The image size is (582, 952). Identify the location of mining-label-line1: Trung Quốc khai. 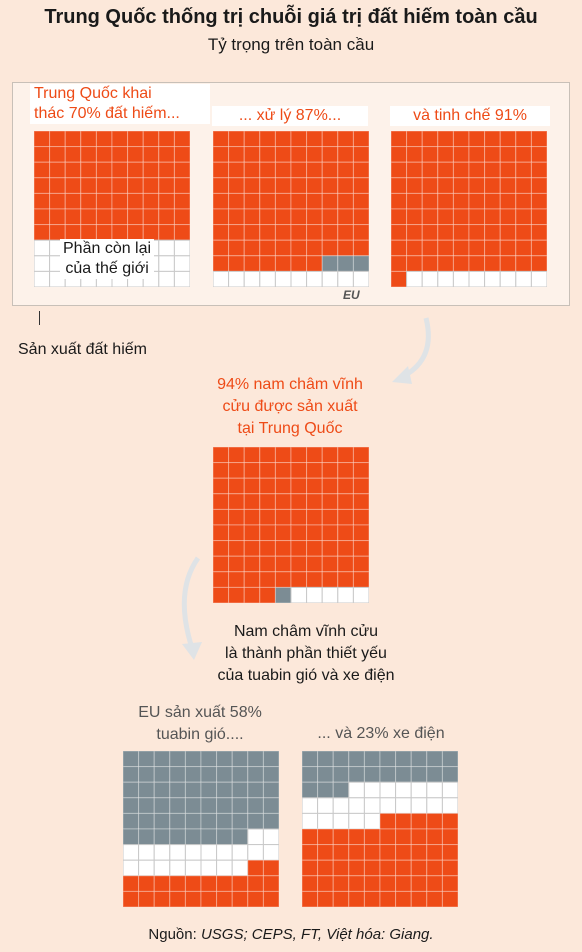
(93, 93).